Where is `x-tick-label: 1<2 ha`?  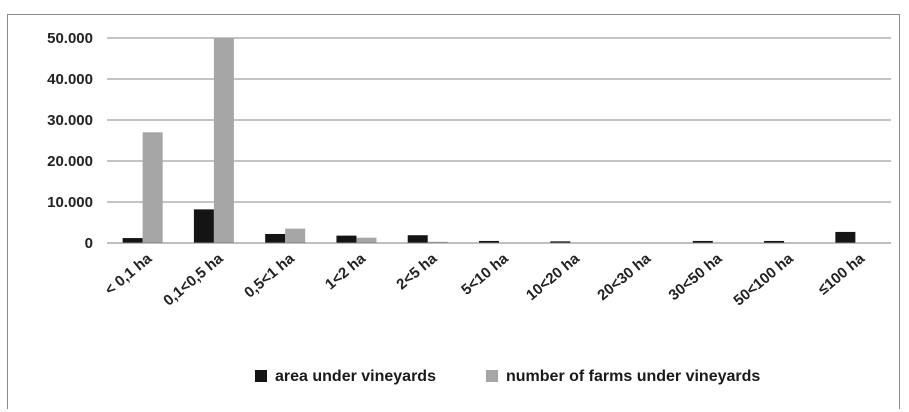 x-tick-label: 1<2 ha is located at coordinates (346, 272).